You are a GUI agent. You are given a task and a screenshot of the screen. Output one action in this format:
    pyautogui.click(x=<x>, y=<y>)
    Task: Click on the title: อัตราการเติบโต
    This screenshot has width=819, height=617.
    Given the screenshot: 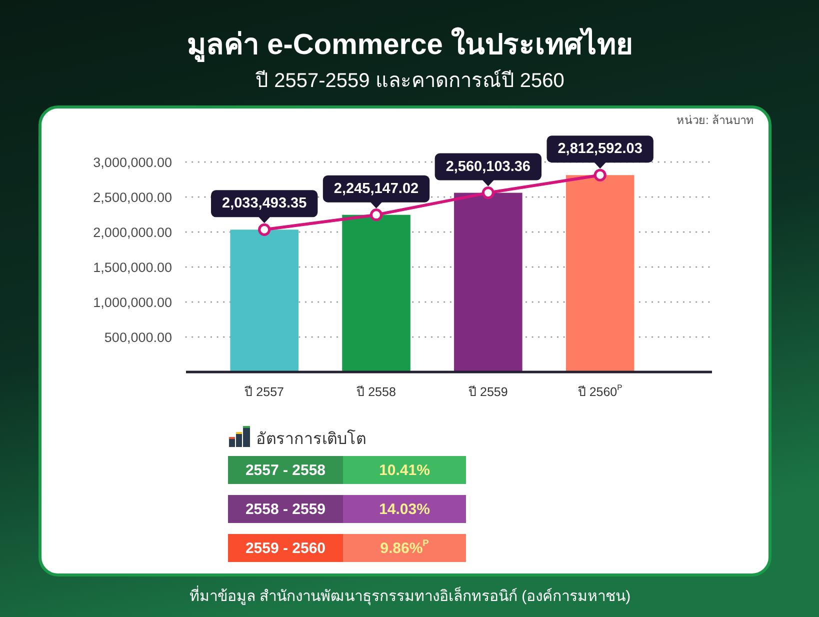 What is the action you would take?
    pyautogui.click(x=311, y=439)
    